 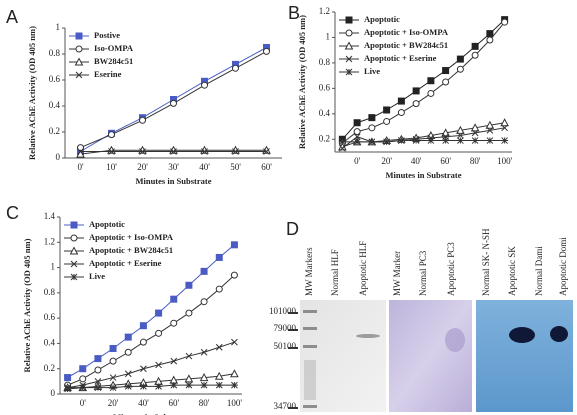 I want to click on x-tick-label: 100', so click(x=505, y=161).